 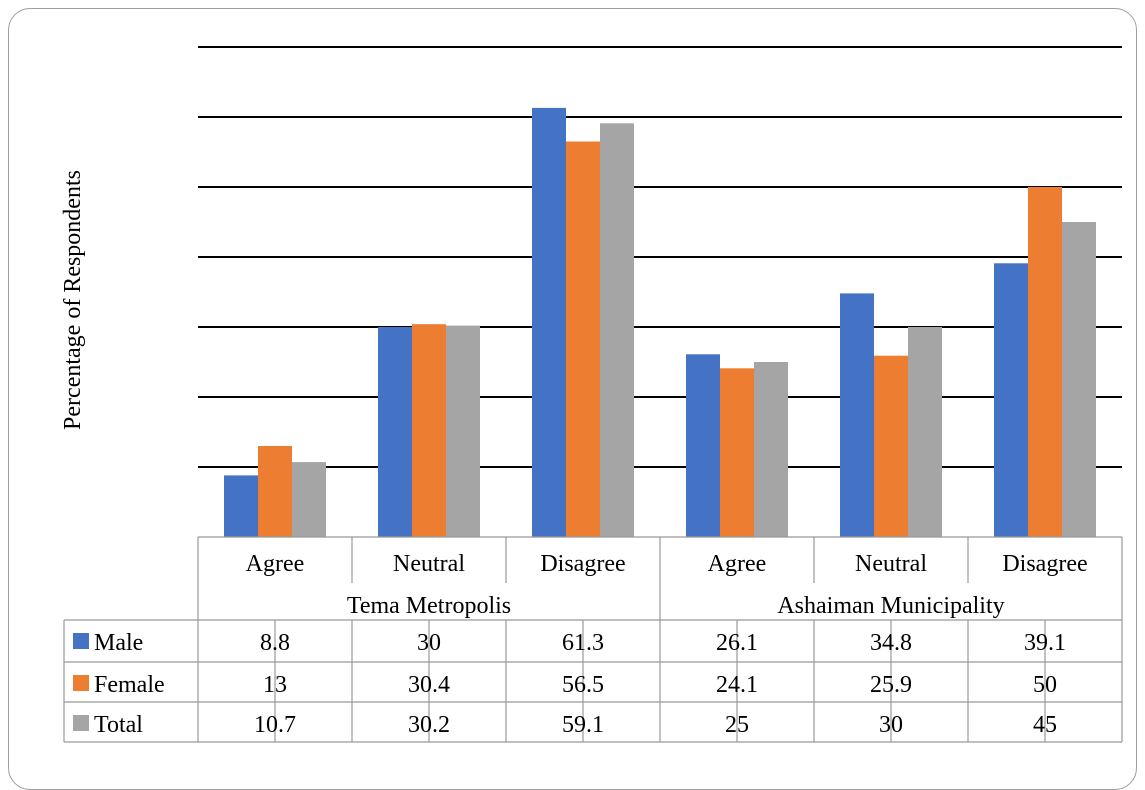 What do you see at coordinates (737, 725) in the screenshot?
I see `table-value: 25` at bounding box center [737, 725].